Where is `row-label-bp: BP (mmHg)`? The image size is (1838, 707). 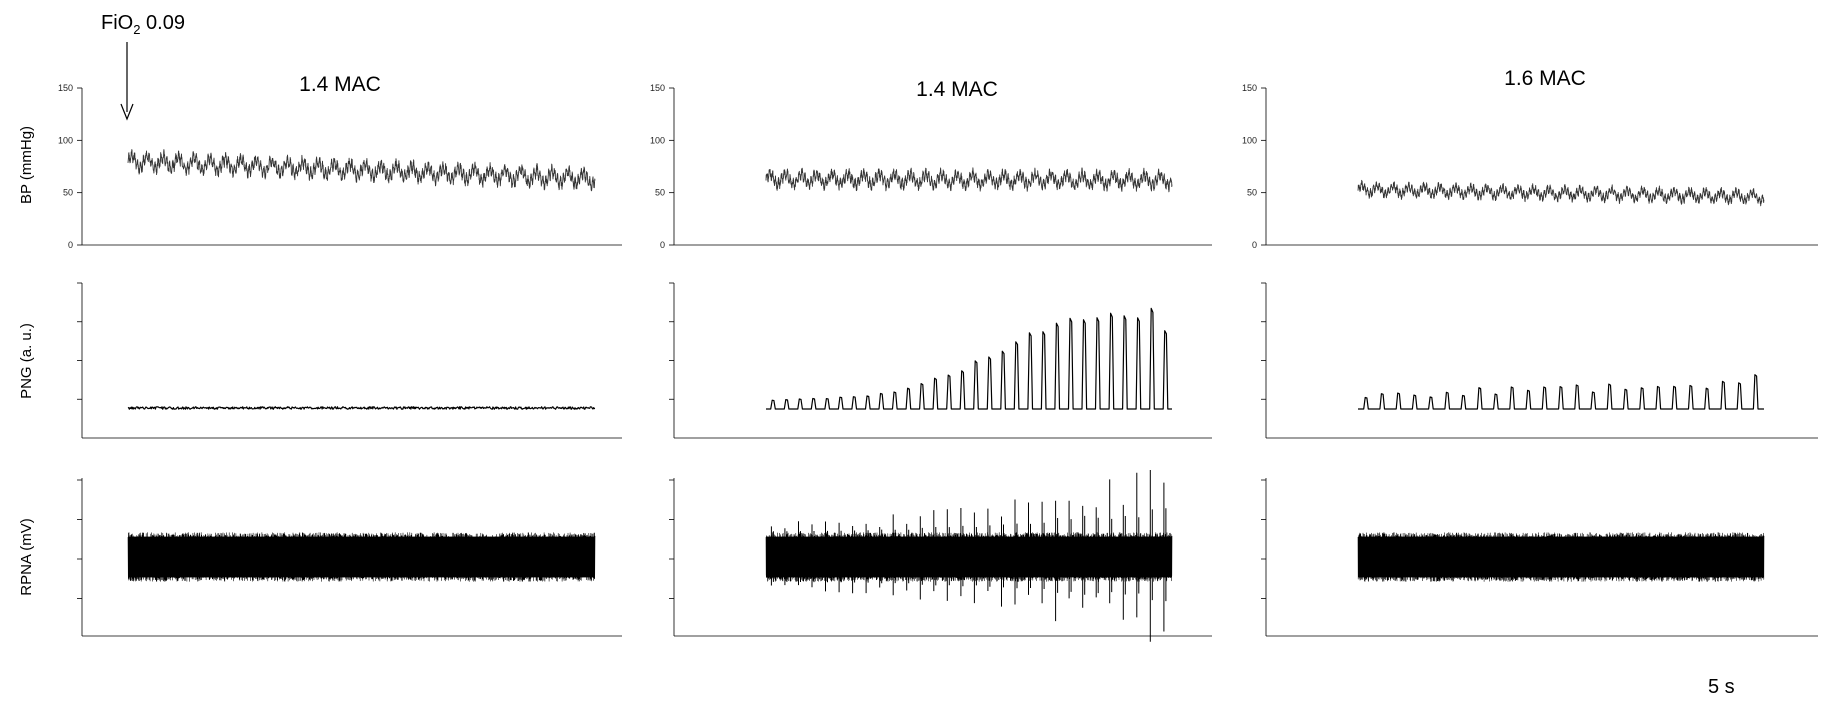 row-label-bp: BP (mmHg) is located at coordinates (26, 165).